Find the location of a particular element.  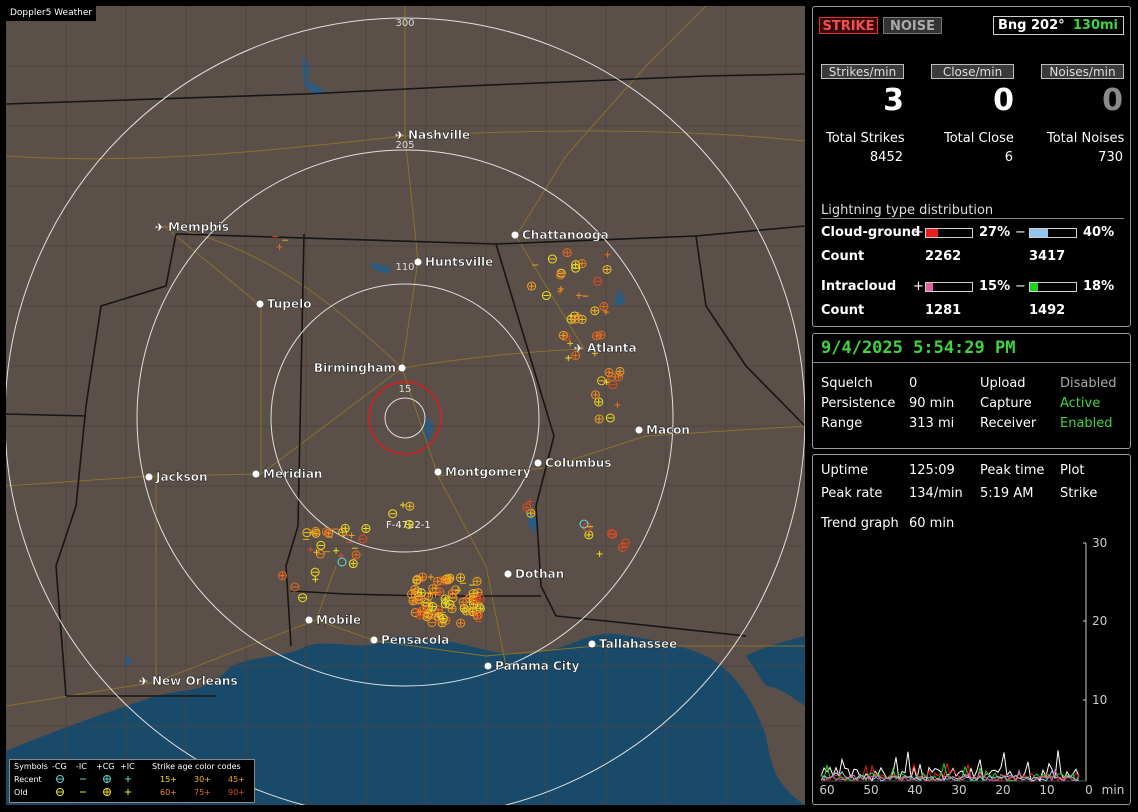

strike-button: STRIKE is located at coordinates (848, 25).